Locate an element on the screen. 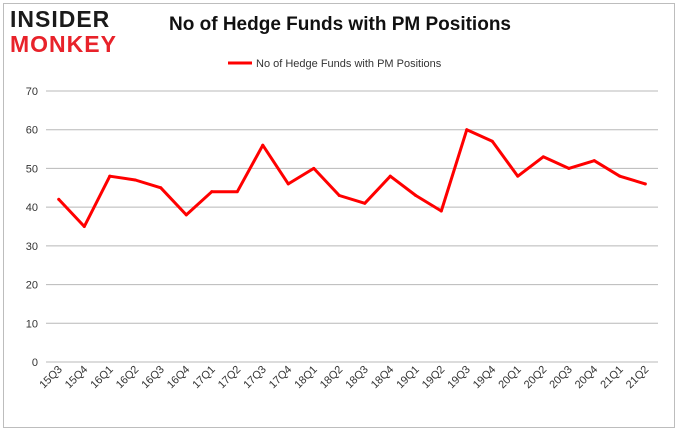 This screenshot has height=433, width=680. y-tick-label: 0 is located at coordinates (35, 363).